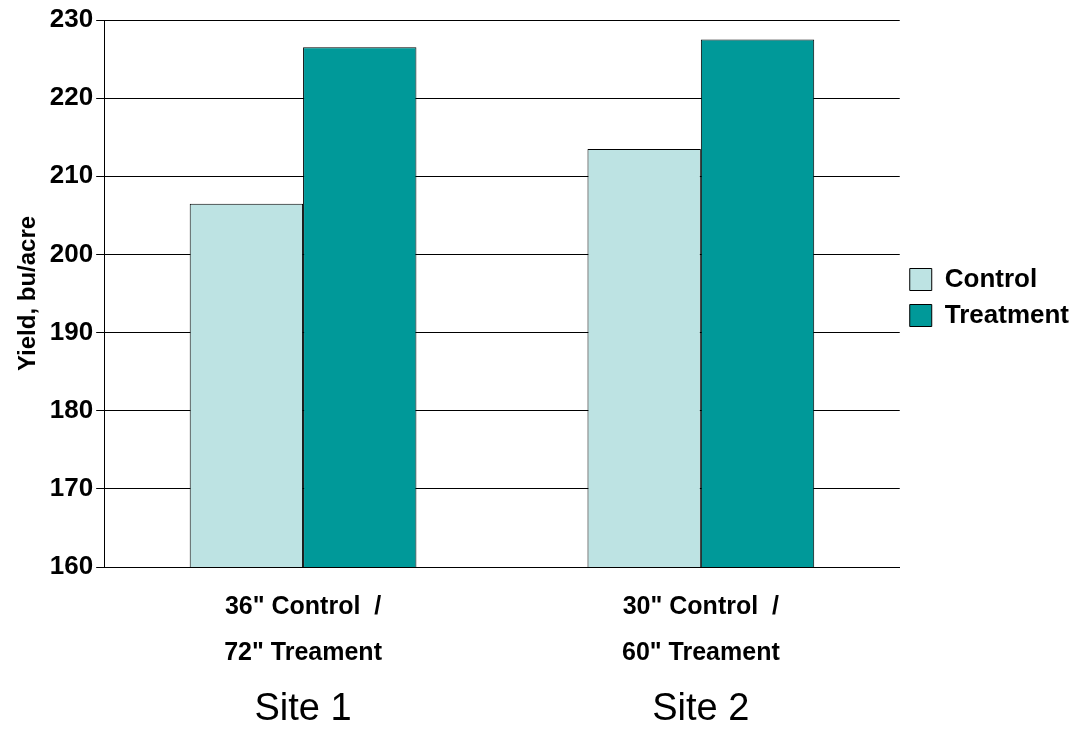  Describe the element at coordinates (27, 293) in the screenshot. I see `y-axis-title: Yield, bu/acre` at that location.